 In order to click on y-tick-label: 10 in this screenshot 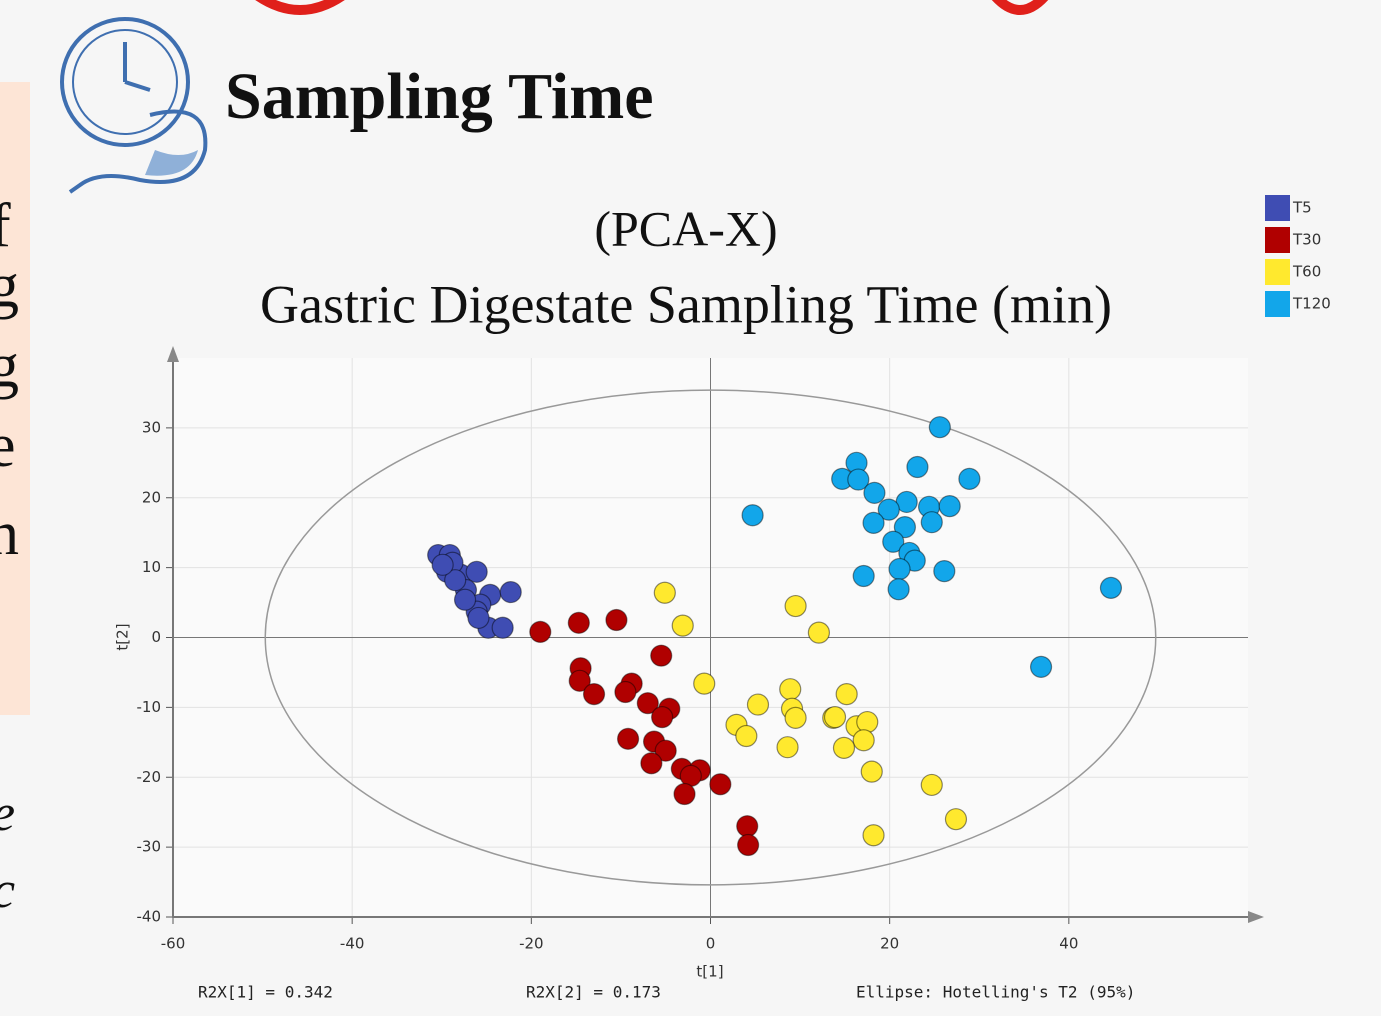, I will do `click(151, 567)`.